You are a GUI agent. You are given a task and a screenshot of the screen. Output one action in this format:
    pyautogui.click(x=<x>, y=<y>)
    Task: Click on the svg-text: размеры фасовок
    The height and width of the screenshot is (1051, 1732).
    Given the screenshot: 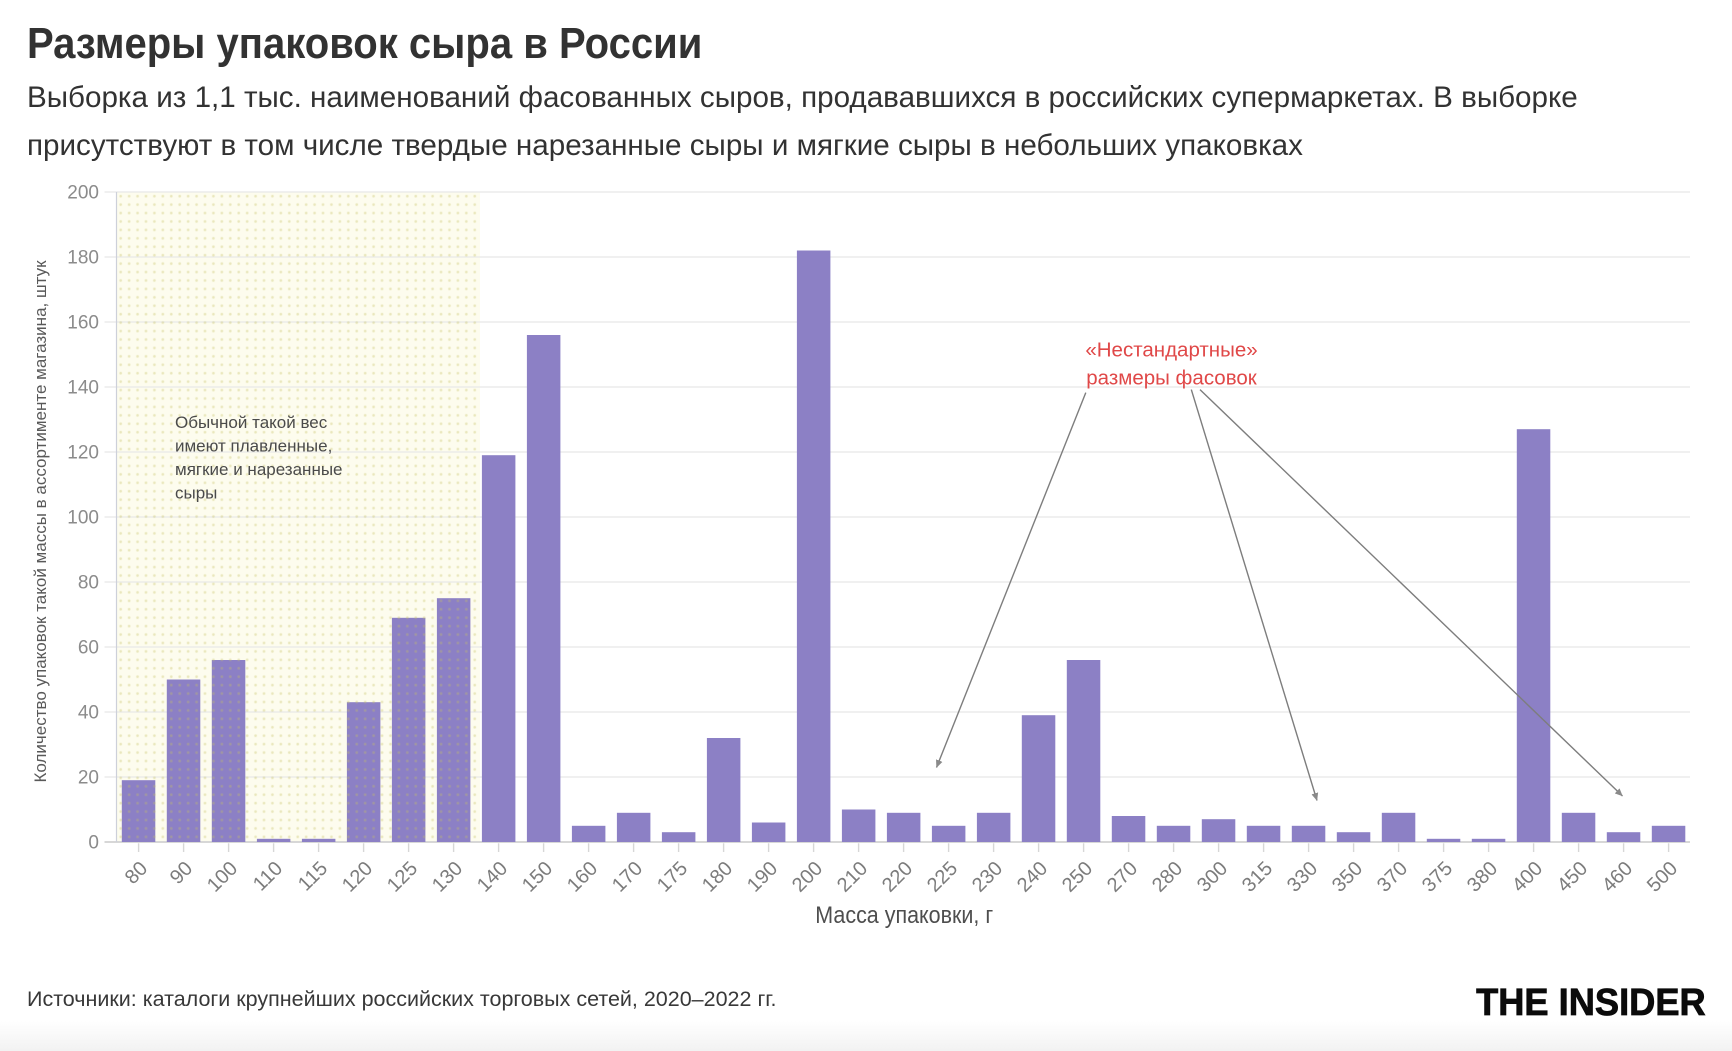 What is the action you would take?
    pyautogui.click(x=1172, y=378)
    